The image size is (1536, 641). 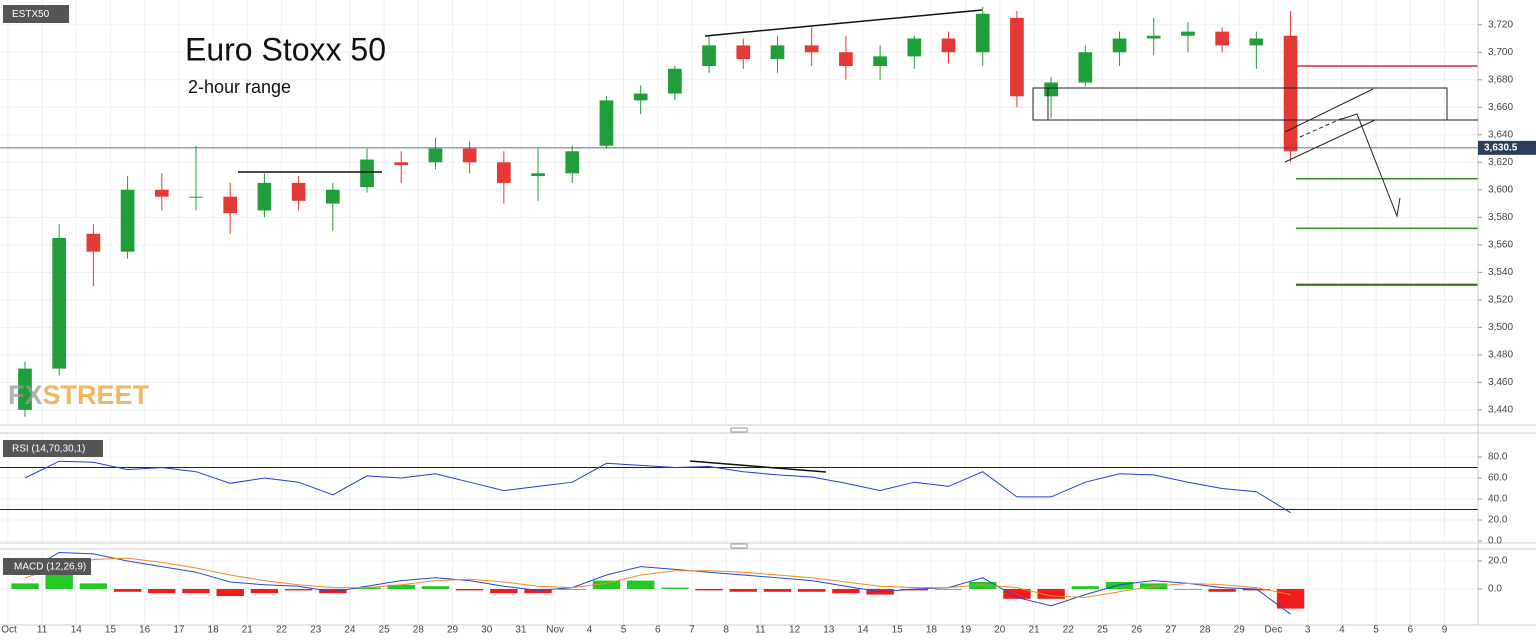 I want to click on x-tick-label: 9, so click(x=1445, y=630).